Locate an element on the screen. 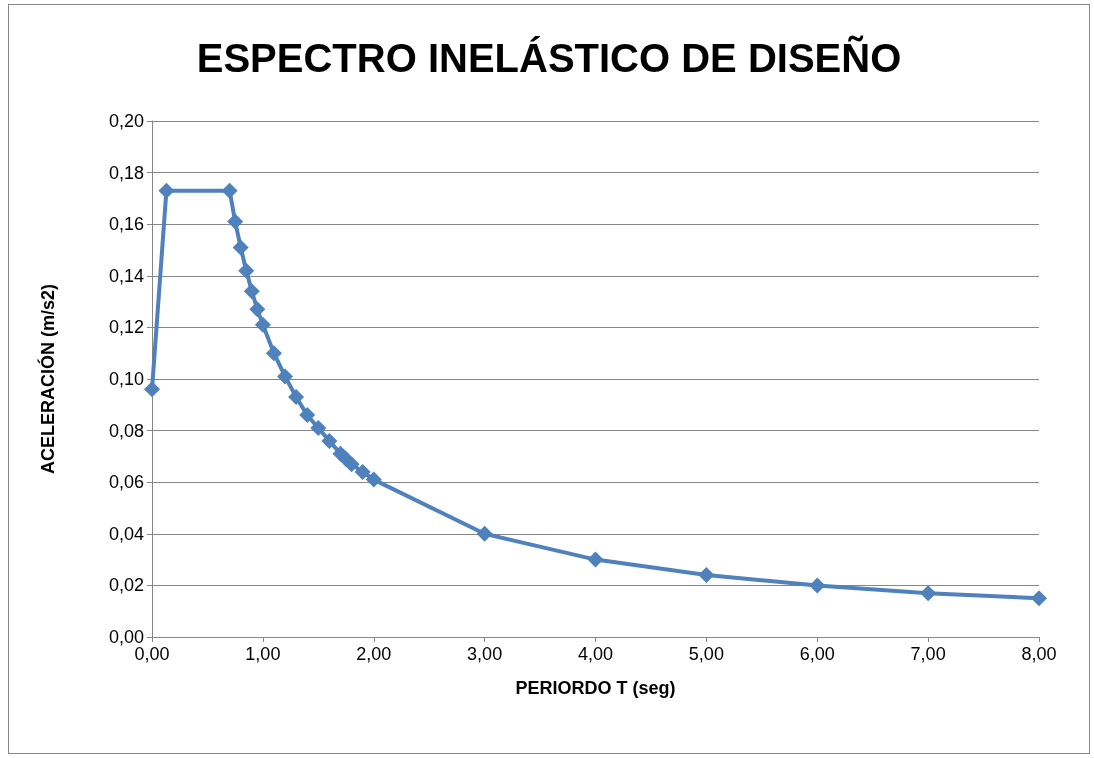 The image size is (1094, 758). x-tick-label: 8,00 is located at coordinates (1039, 654).